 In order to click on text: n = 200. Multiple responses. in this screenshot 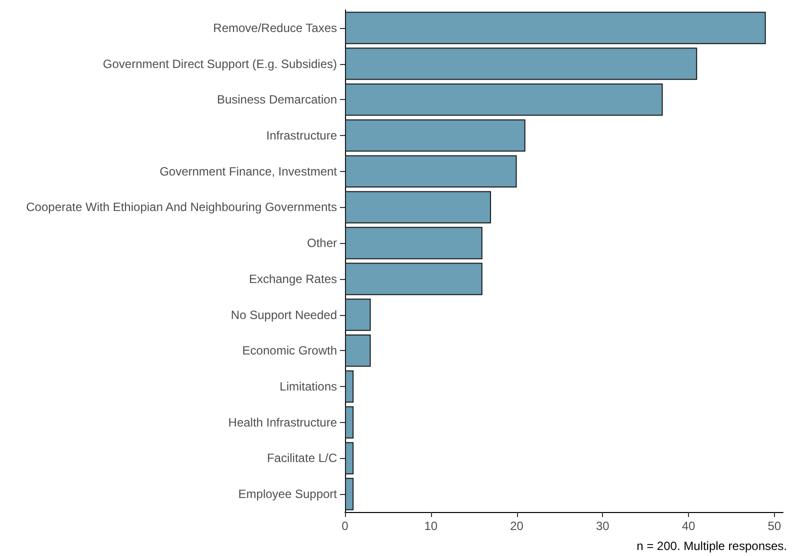, I will do `click(711, 546)`.